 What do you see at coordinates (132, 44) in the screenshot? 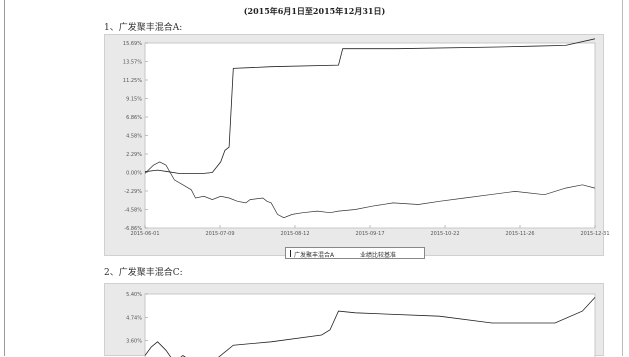
I see `y-tick-label: 15.69%` at bounding box center [132, 44].